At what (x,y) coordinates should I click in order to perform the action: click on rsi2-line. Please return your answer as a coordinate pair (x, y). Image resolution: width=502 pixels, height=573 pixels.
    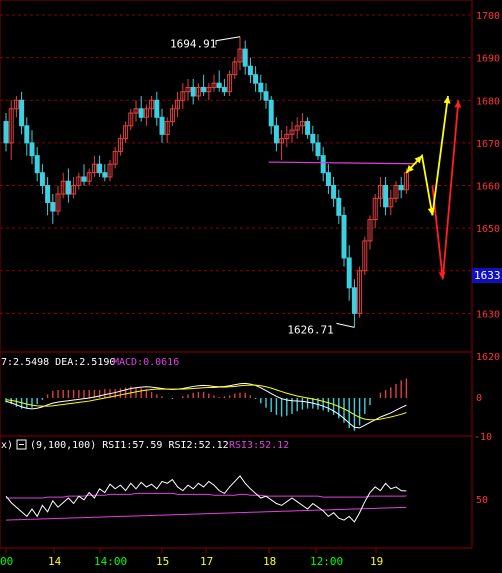
    Looking at the image, I should click on (206, 495).